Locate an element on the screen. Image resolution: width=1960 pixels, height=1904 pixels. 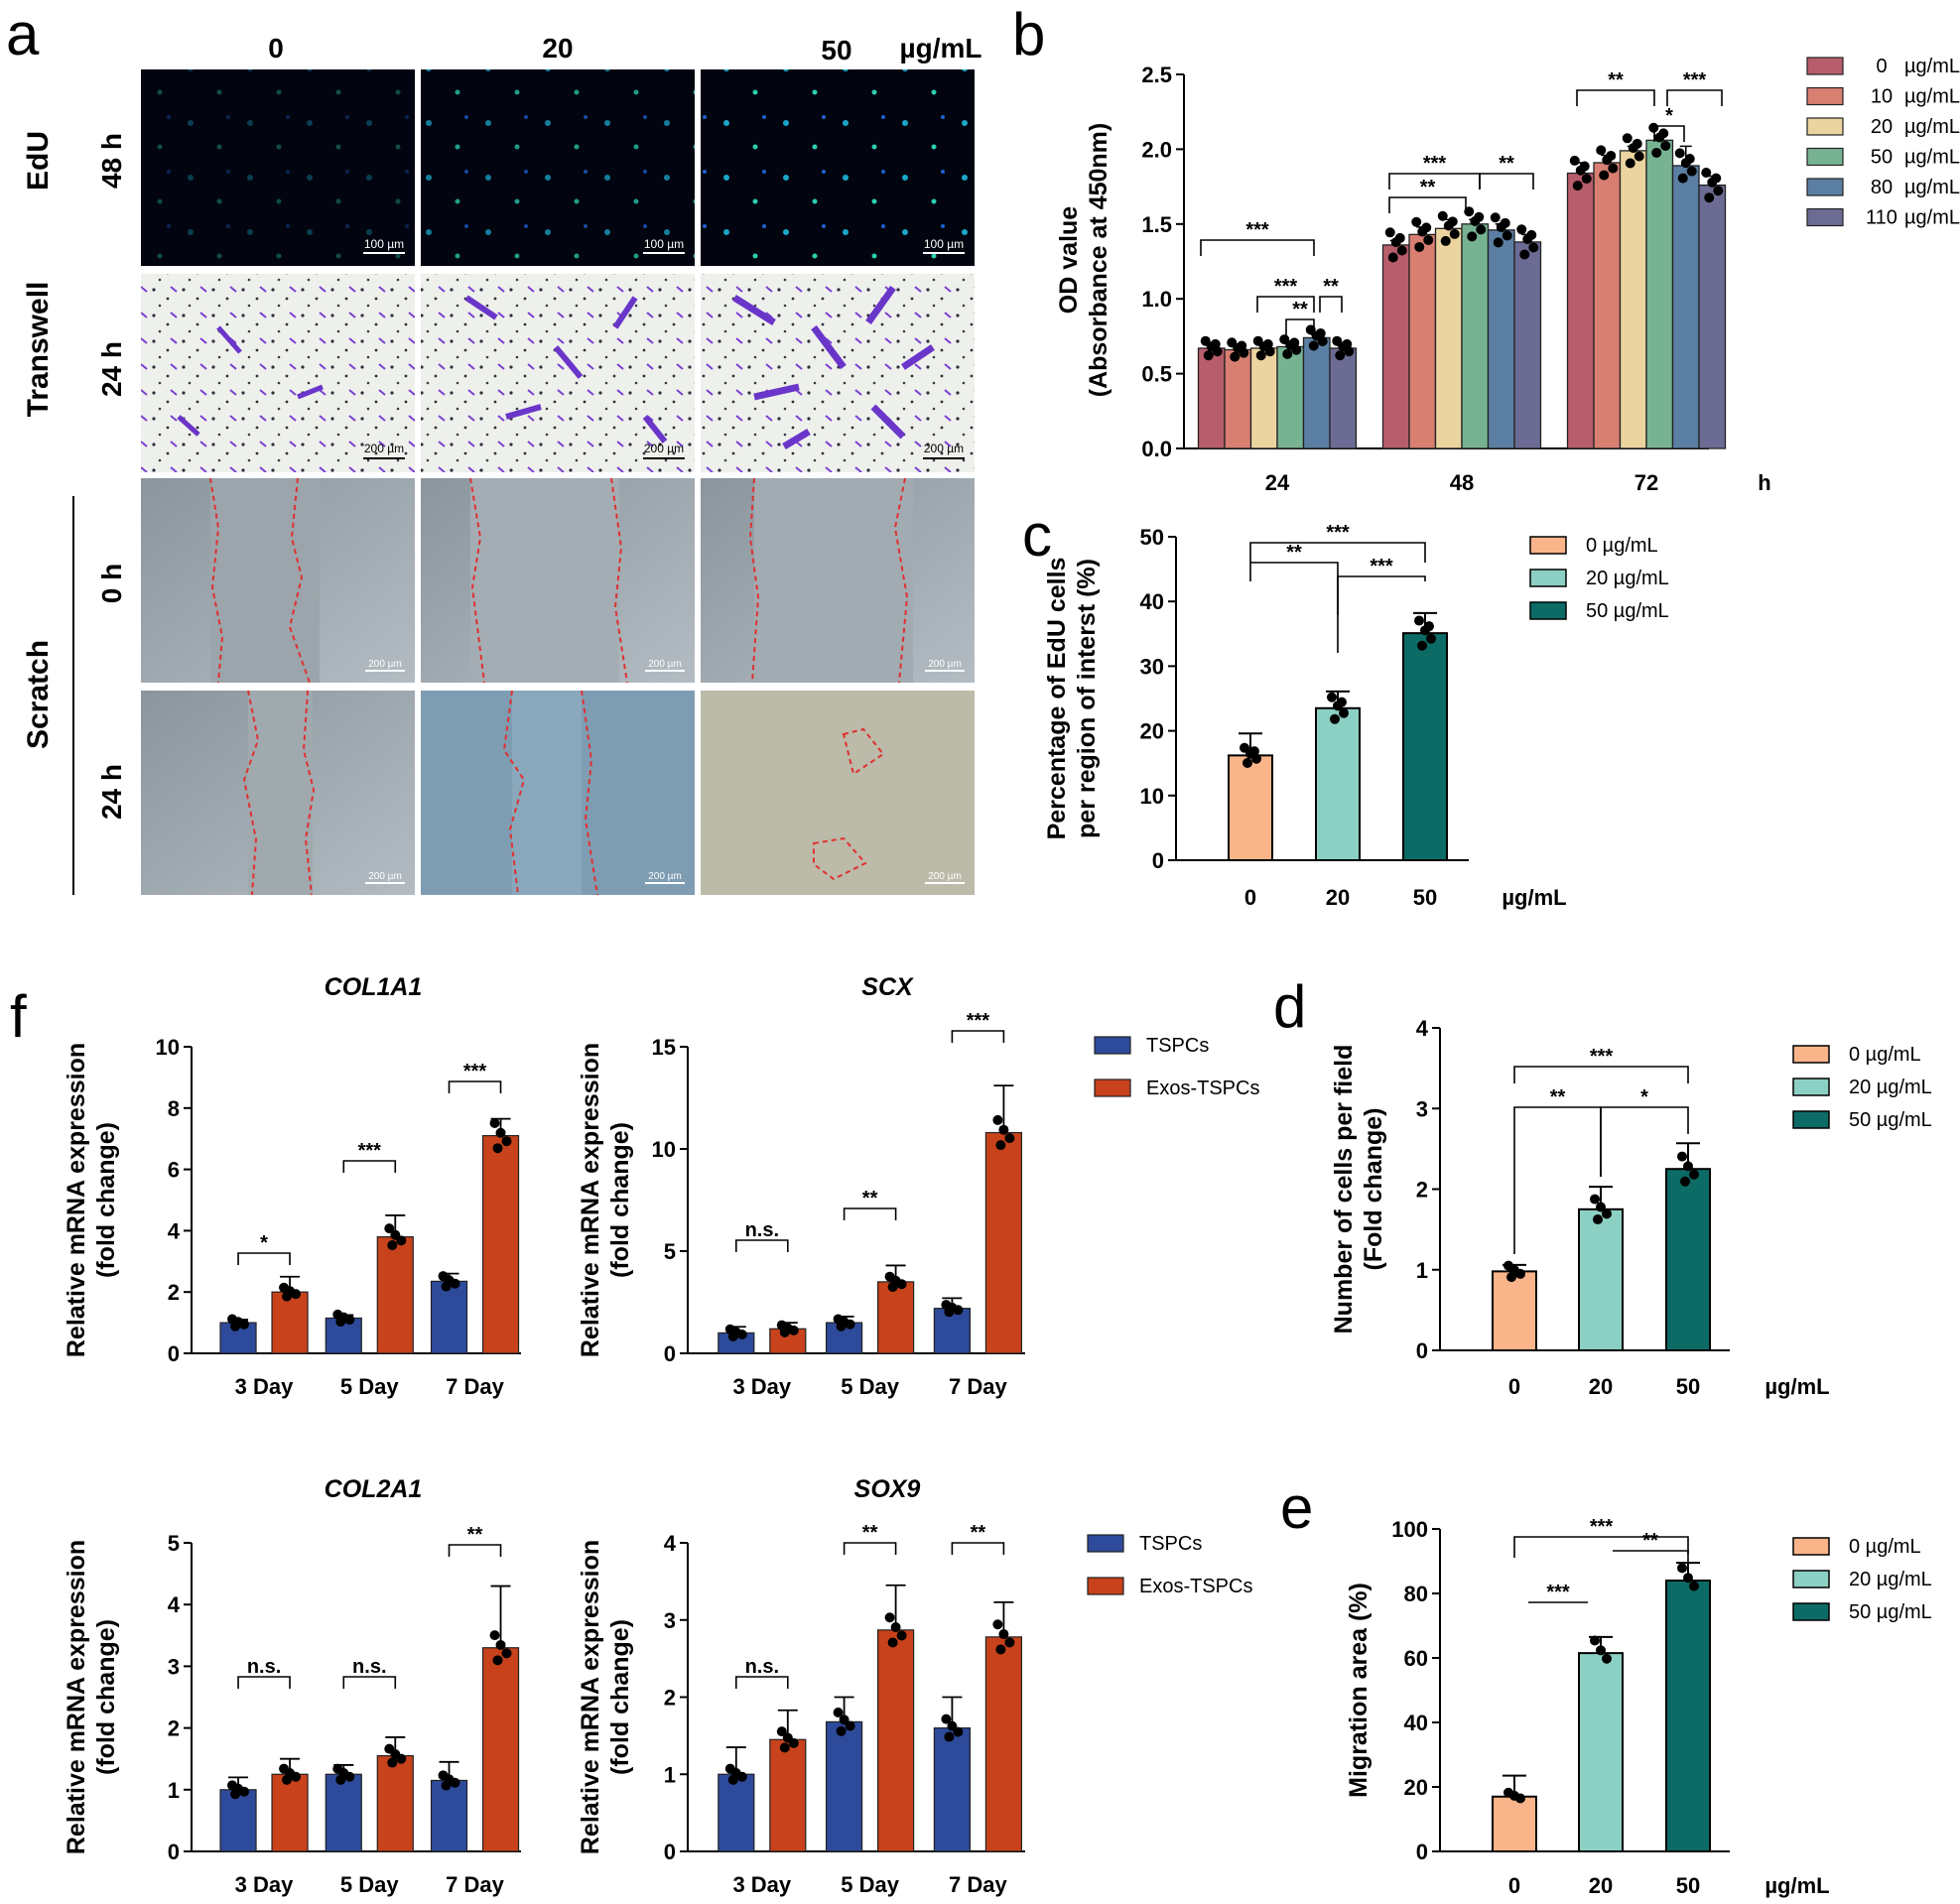
chart-f1-sig-1-label: *** is located at coordinates (370, 1151).